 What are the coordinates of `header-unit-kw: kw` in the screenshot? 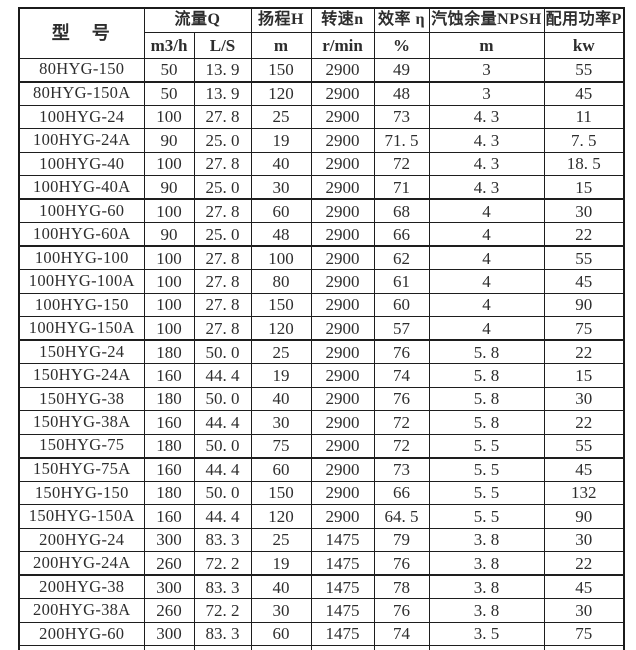 It's located at (584, 45).